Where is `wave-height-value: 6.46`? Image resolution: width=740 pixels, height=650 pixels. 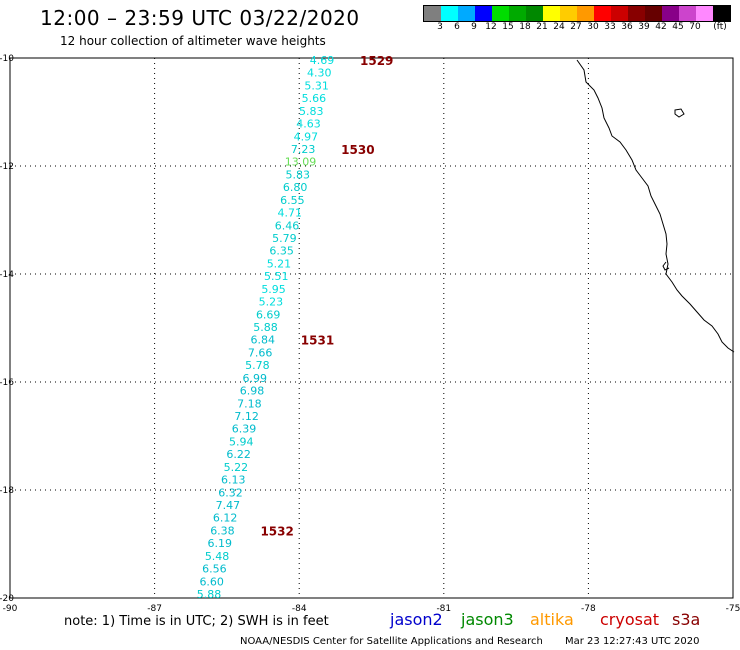
wave-height-value: 6.46 is located at coordinates (287, 225).